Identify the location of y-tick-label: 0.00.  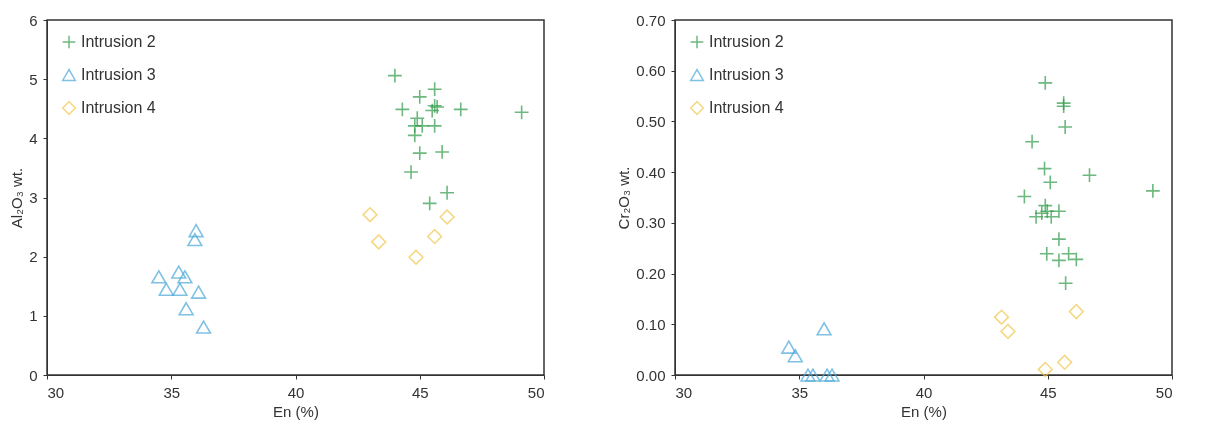
(651, 375).